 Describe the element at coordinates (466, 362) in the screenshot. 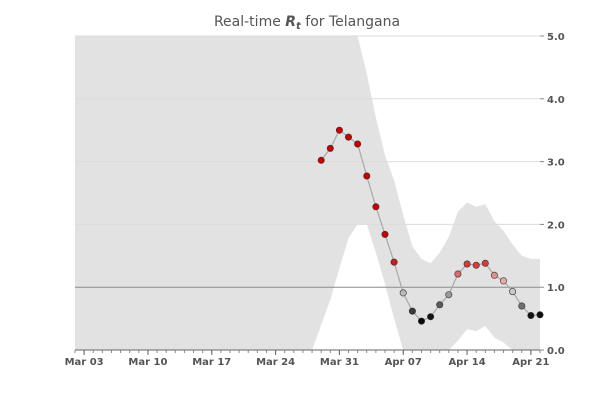

I see `x-tick-label: Apr 14` at that location.